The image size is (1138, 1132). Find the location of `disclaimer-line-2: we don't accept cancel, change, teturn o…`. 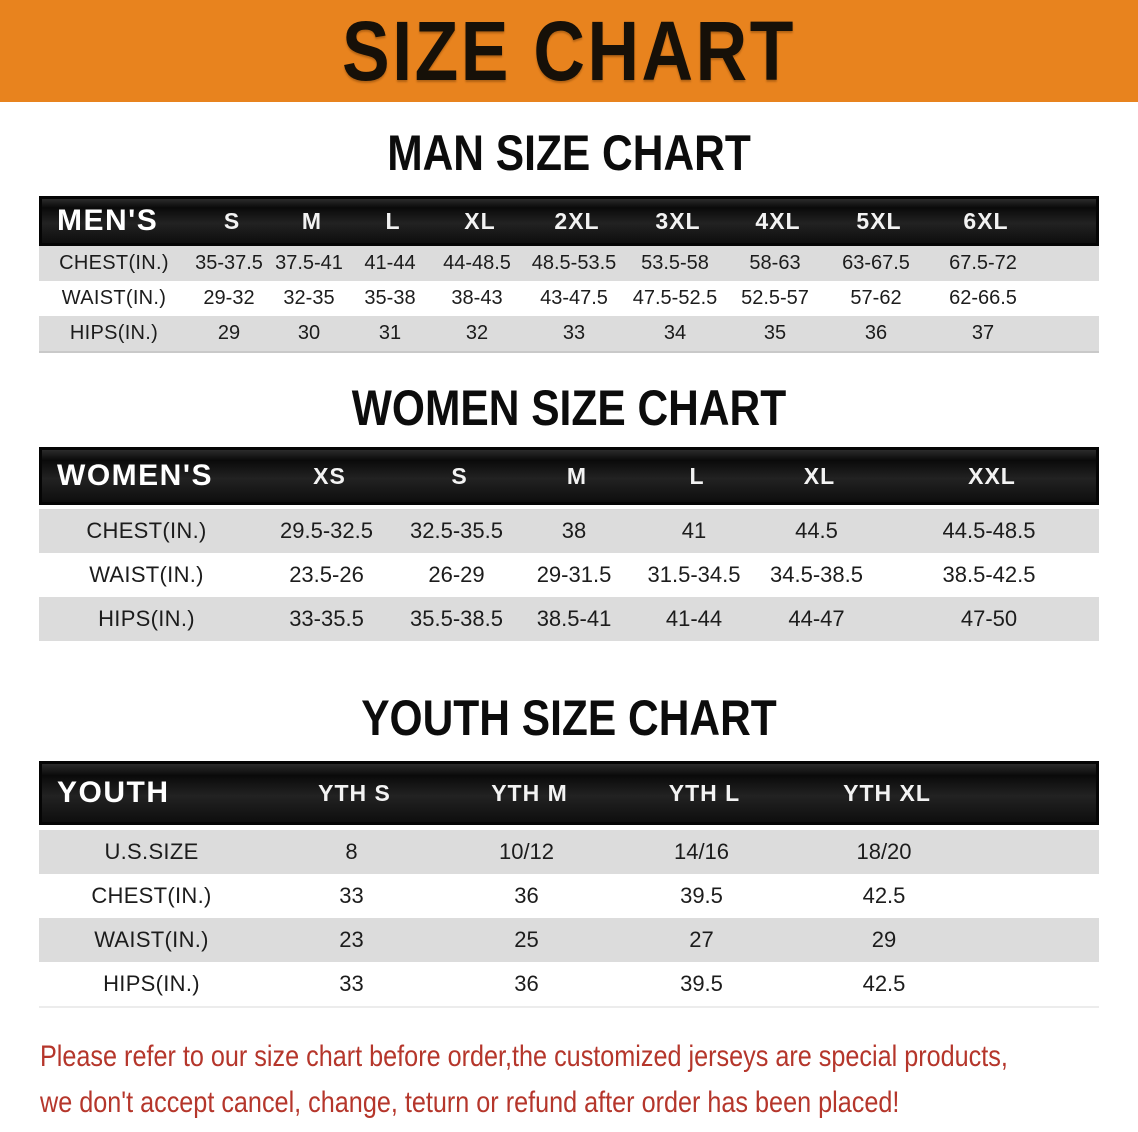

disclaimer-line-2: we don't accept cancel, change, teturn o… is located at coordinates (470, 1102).